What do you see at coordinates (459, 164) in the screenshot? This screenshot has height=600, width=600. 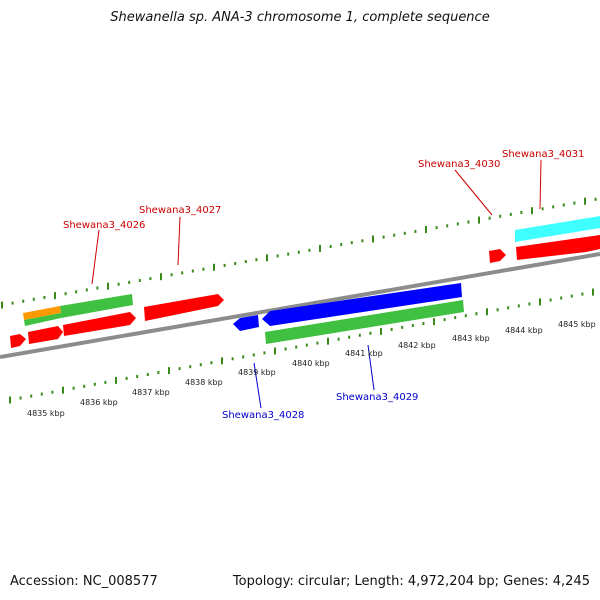 I see `gene-label-4030: Shewana3_4030` at bounding box center [459, 164].